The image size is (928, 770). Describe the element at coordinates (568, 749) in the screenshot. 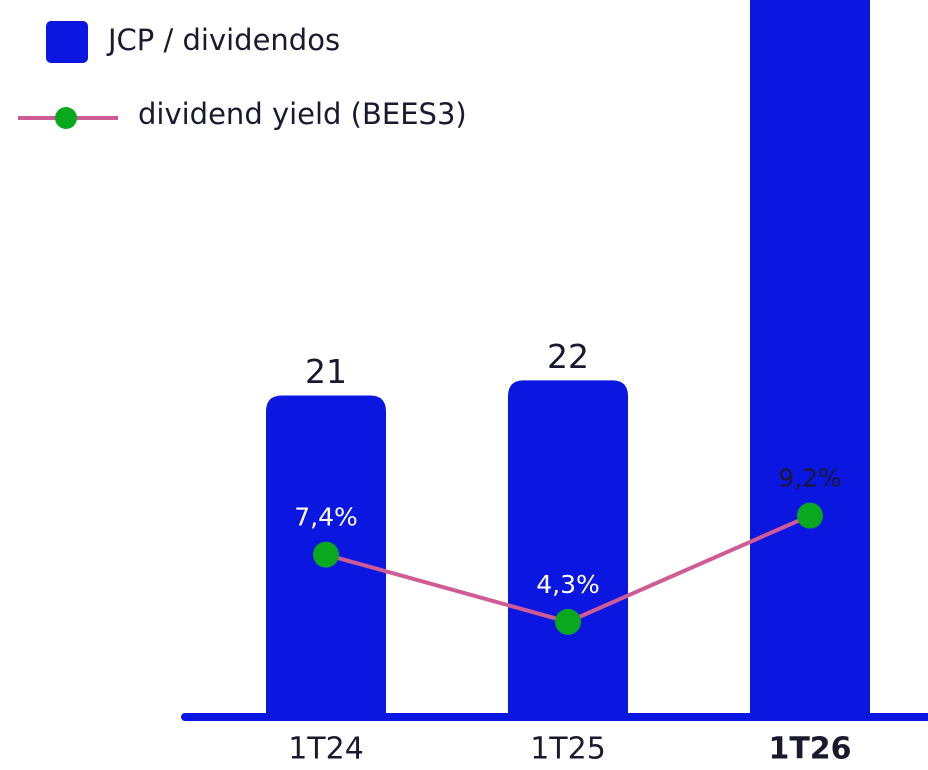

I see `x-tick-label: 1T25` at that location.